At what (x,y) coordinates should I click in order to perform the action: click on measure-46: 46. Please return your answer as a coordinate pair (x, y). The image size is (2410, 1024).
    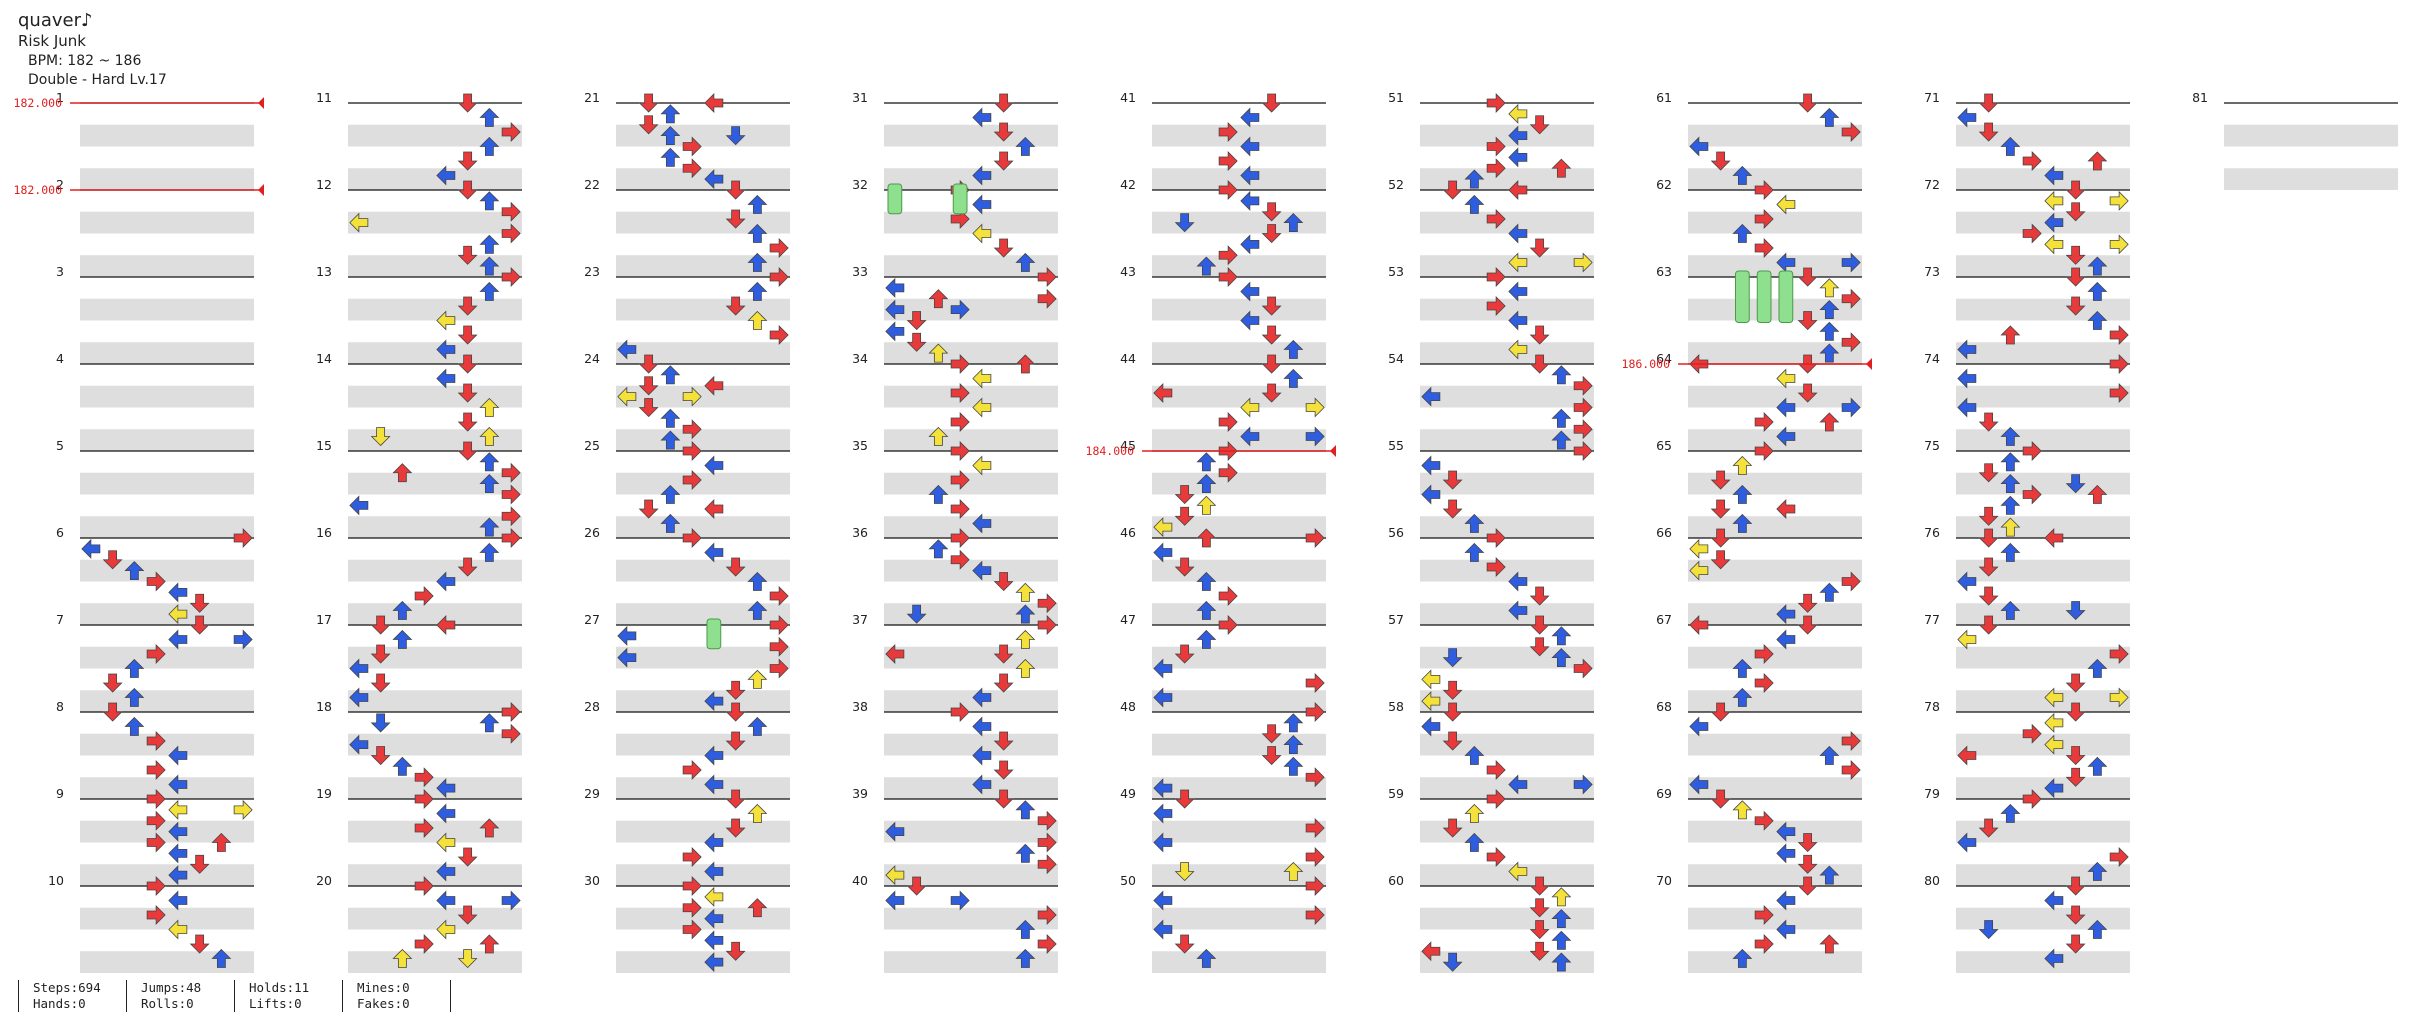
    Looking at the image, I should click on (1223, 575).